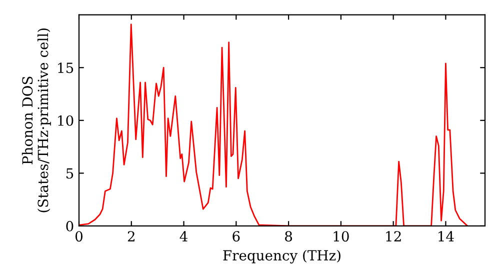  Describe the element at coordinates (341, 236) in the screenshot. I see `x-tick-label: 10` at that location.